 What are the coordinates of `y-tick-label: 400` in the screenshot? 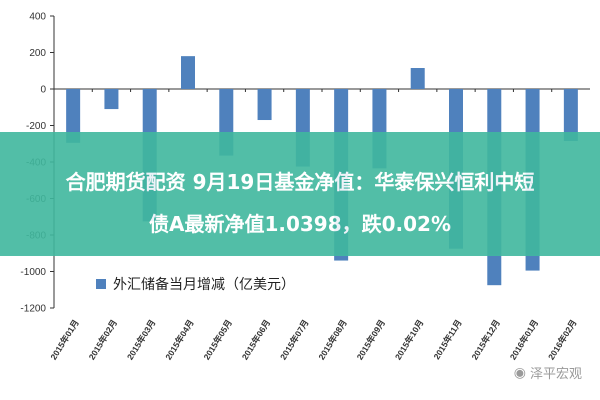 It's located at (37, 17).